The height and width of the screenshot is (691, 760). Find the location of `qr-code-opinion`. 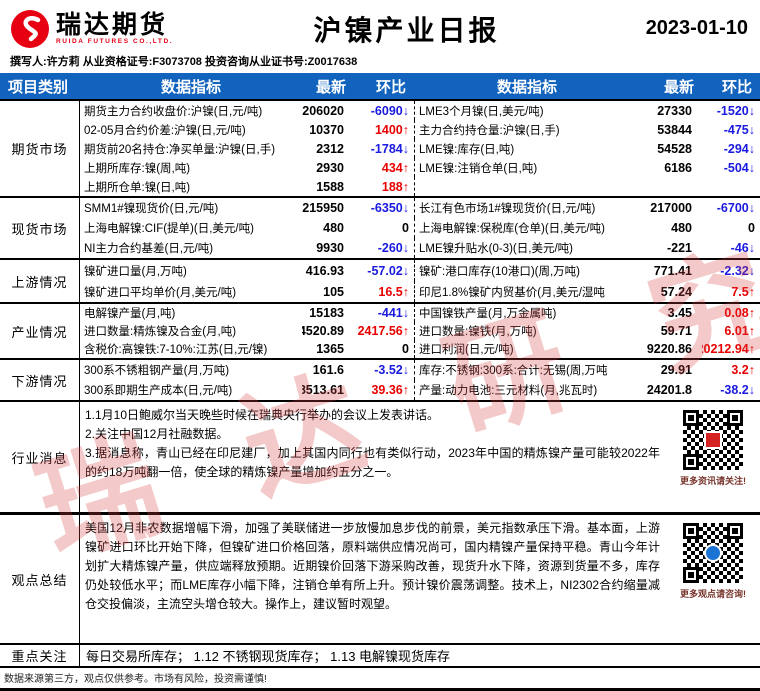

qr-code-opinion is located at coordinates (713, 553).